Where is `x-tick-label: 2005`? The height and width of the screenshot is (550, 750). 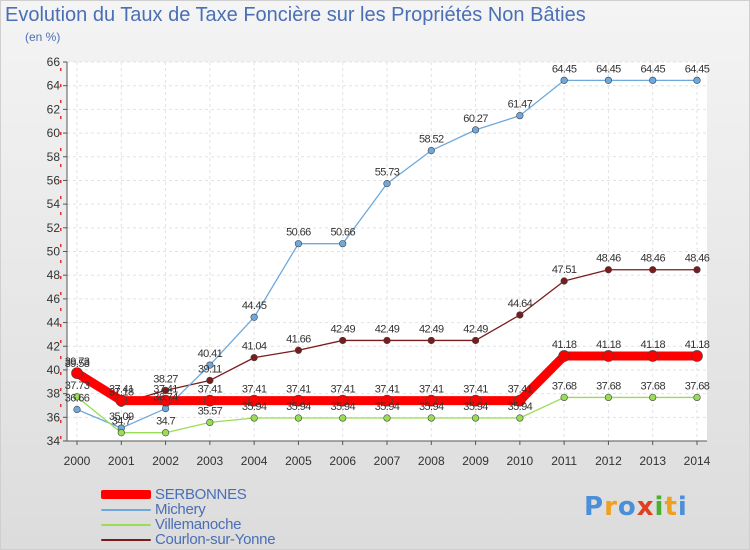
x-tick-label: 2005 is located at coordinates (298, 461).